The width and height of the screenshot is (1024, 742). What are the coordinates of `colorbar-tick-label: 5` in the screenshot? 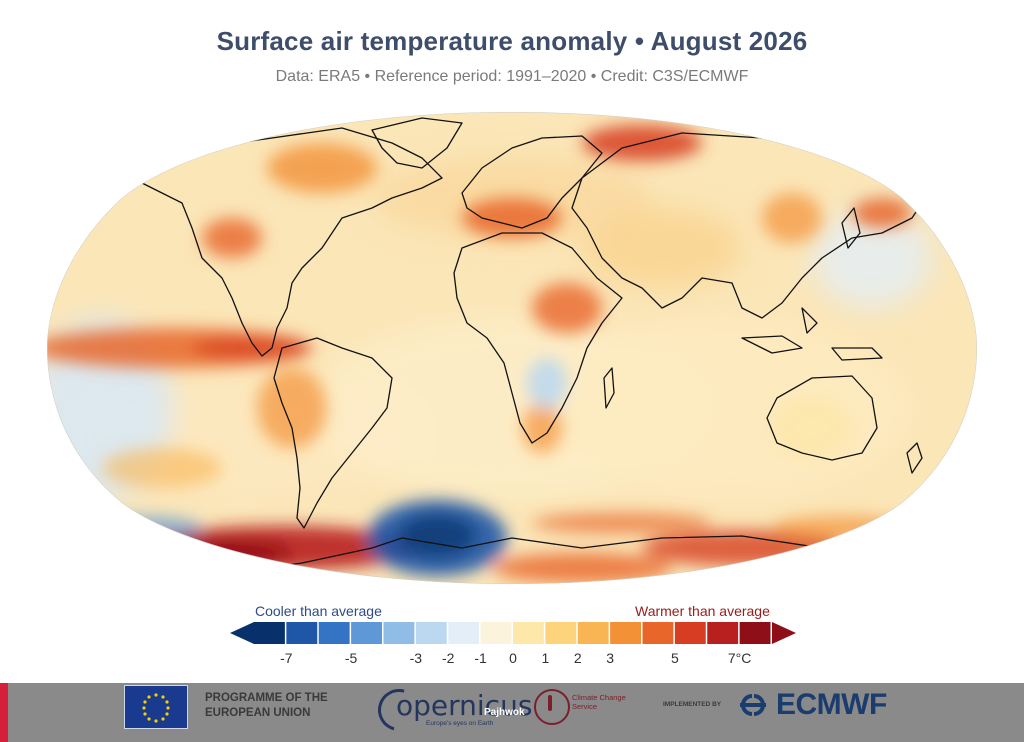 It's located at (674, 658).